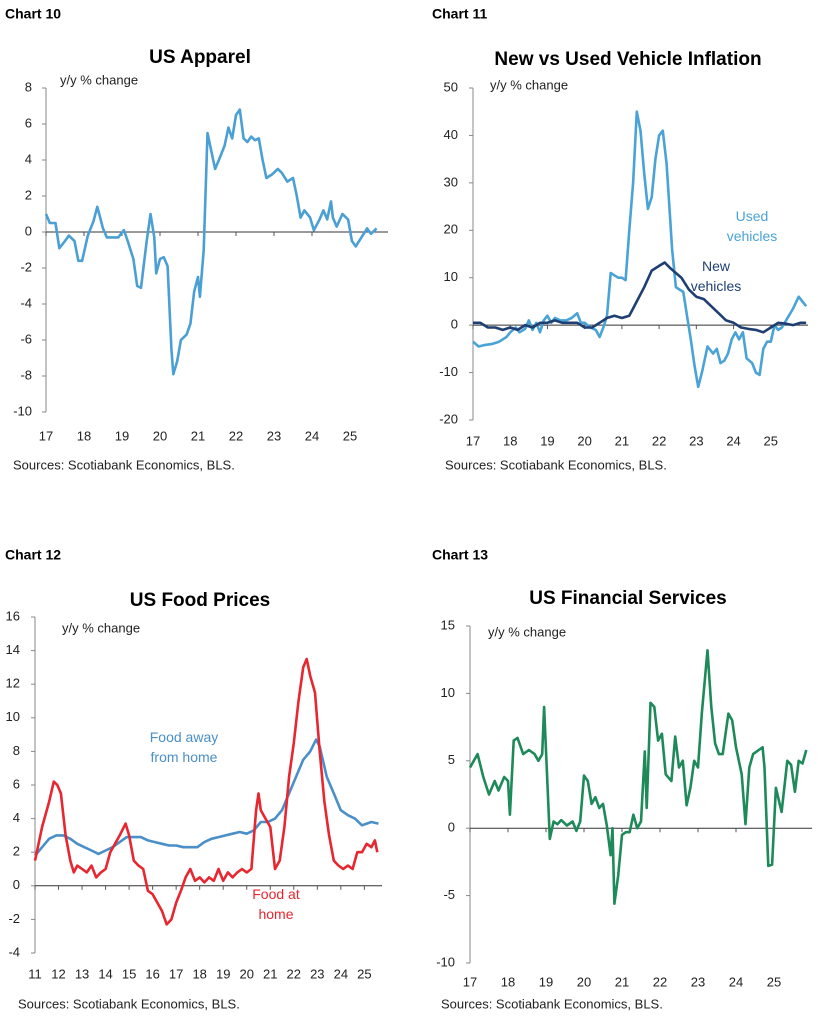 This screenshot has width=828, height=1023. I want to click on y-tick-label: 15, so click(448, 624).